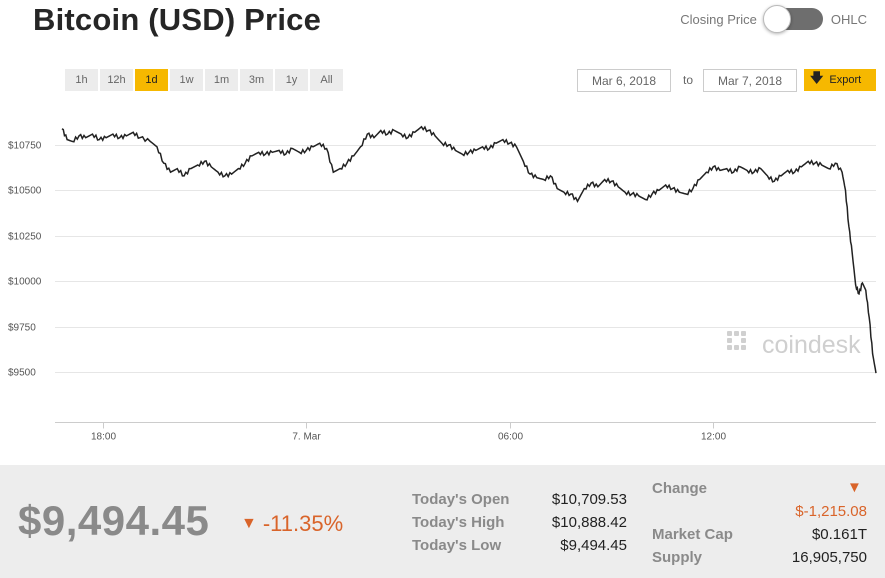  Describe the element at coordinates (116, 80) in the screenshot. I see `range-12h: 12h` at that location.